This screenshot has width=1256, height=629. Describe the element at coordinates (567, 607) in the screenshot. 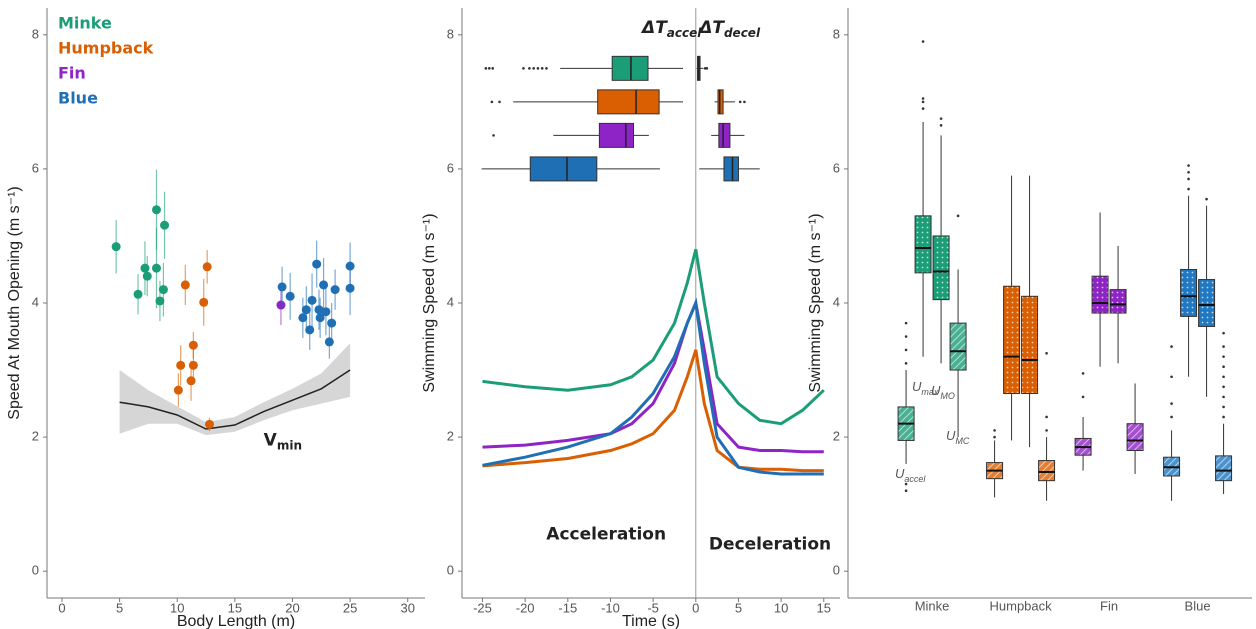

I see `x-tick-label: -15` at that location.